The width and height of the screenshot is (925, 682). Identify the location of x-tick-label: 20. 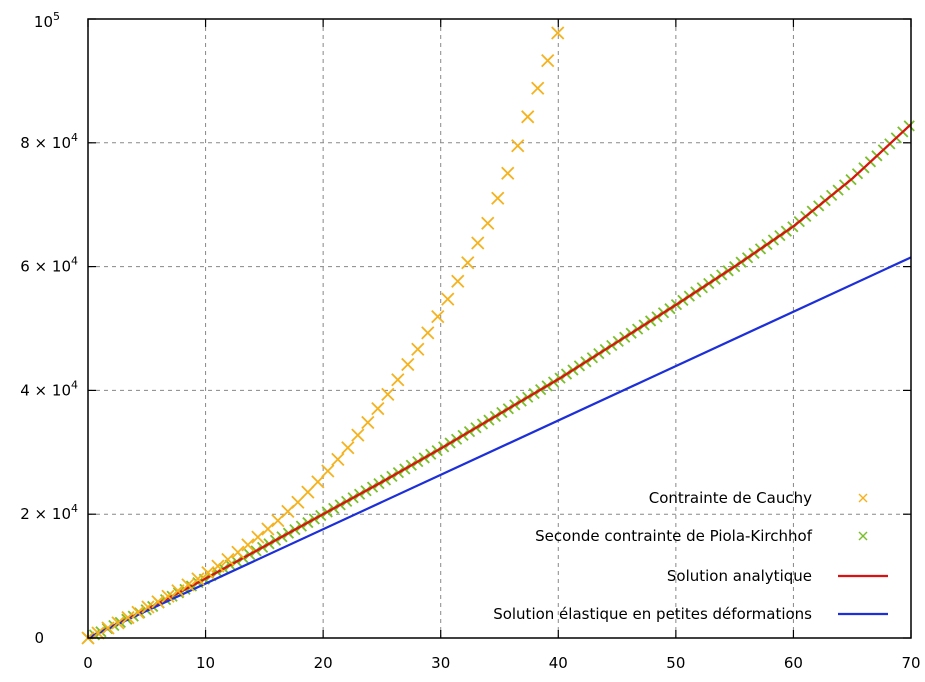
(323, 663).